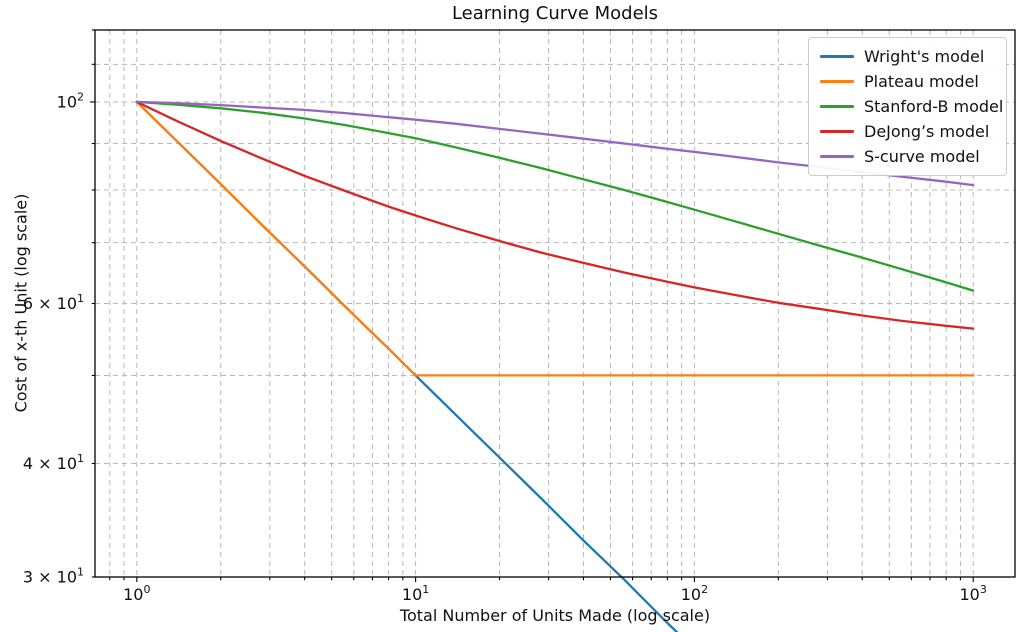  Describe the element at coordinates (921, 81) in the screenshot. I see `legend-item-label: Plateau model` at that location.